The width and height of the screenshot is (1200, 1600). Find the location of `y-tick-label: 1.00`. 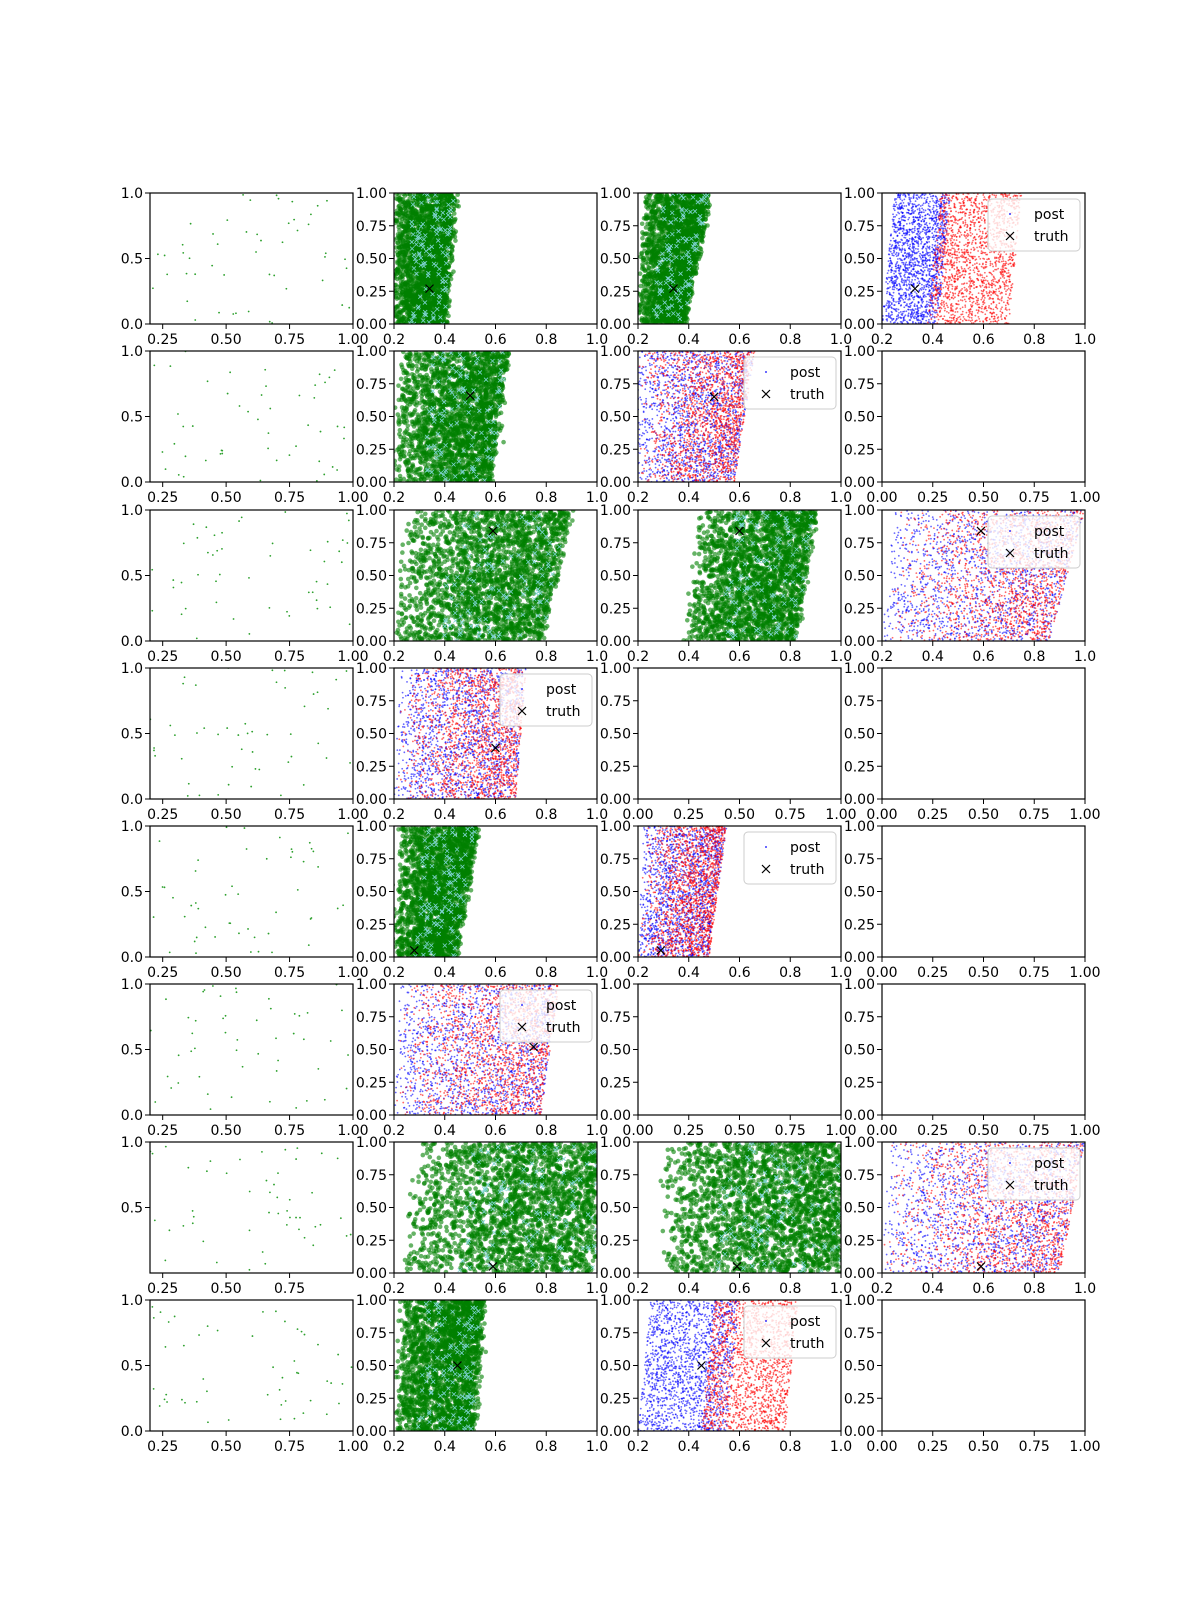

y-tick-label: 1.00 is located at coordinates (371, 194).